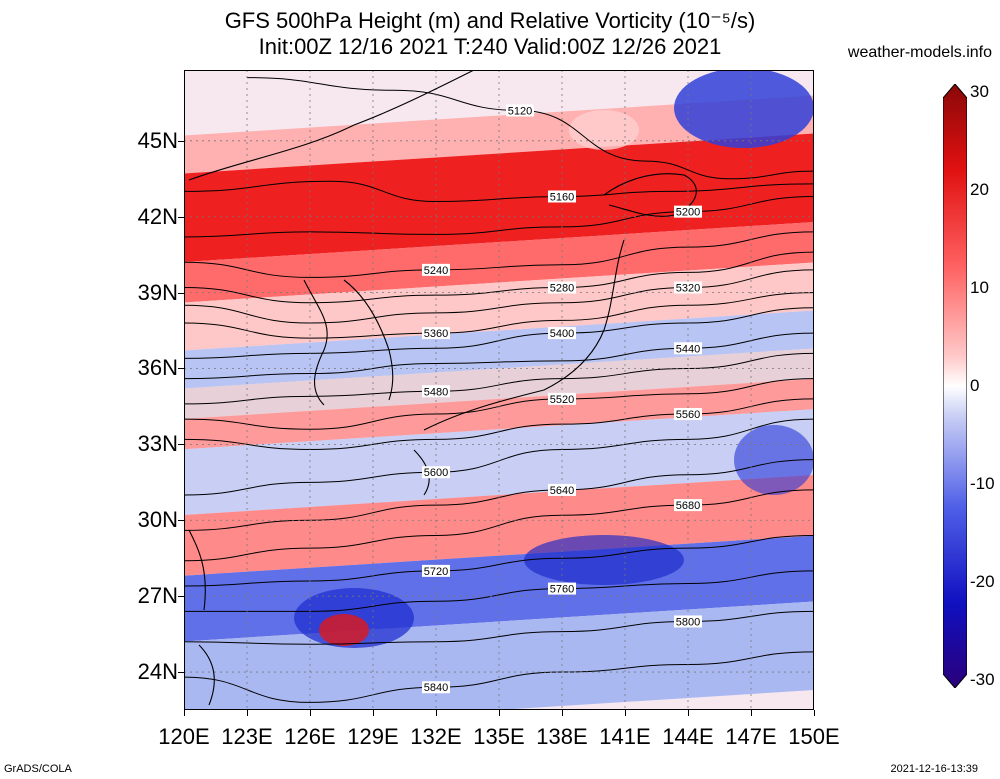 This screenshot has height=779, width=1000. Describe the element at coordinates (197, 570) in the screenshot. I see `coast-china` at that location.